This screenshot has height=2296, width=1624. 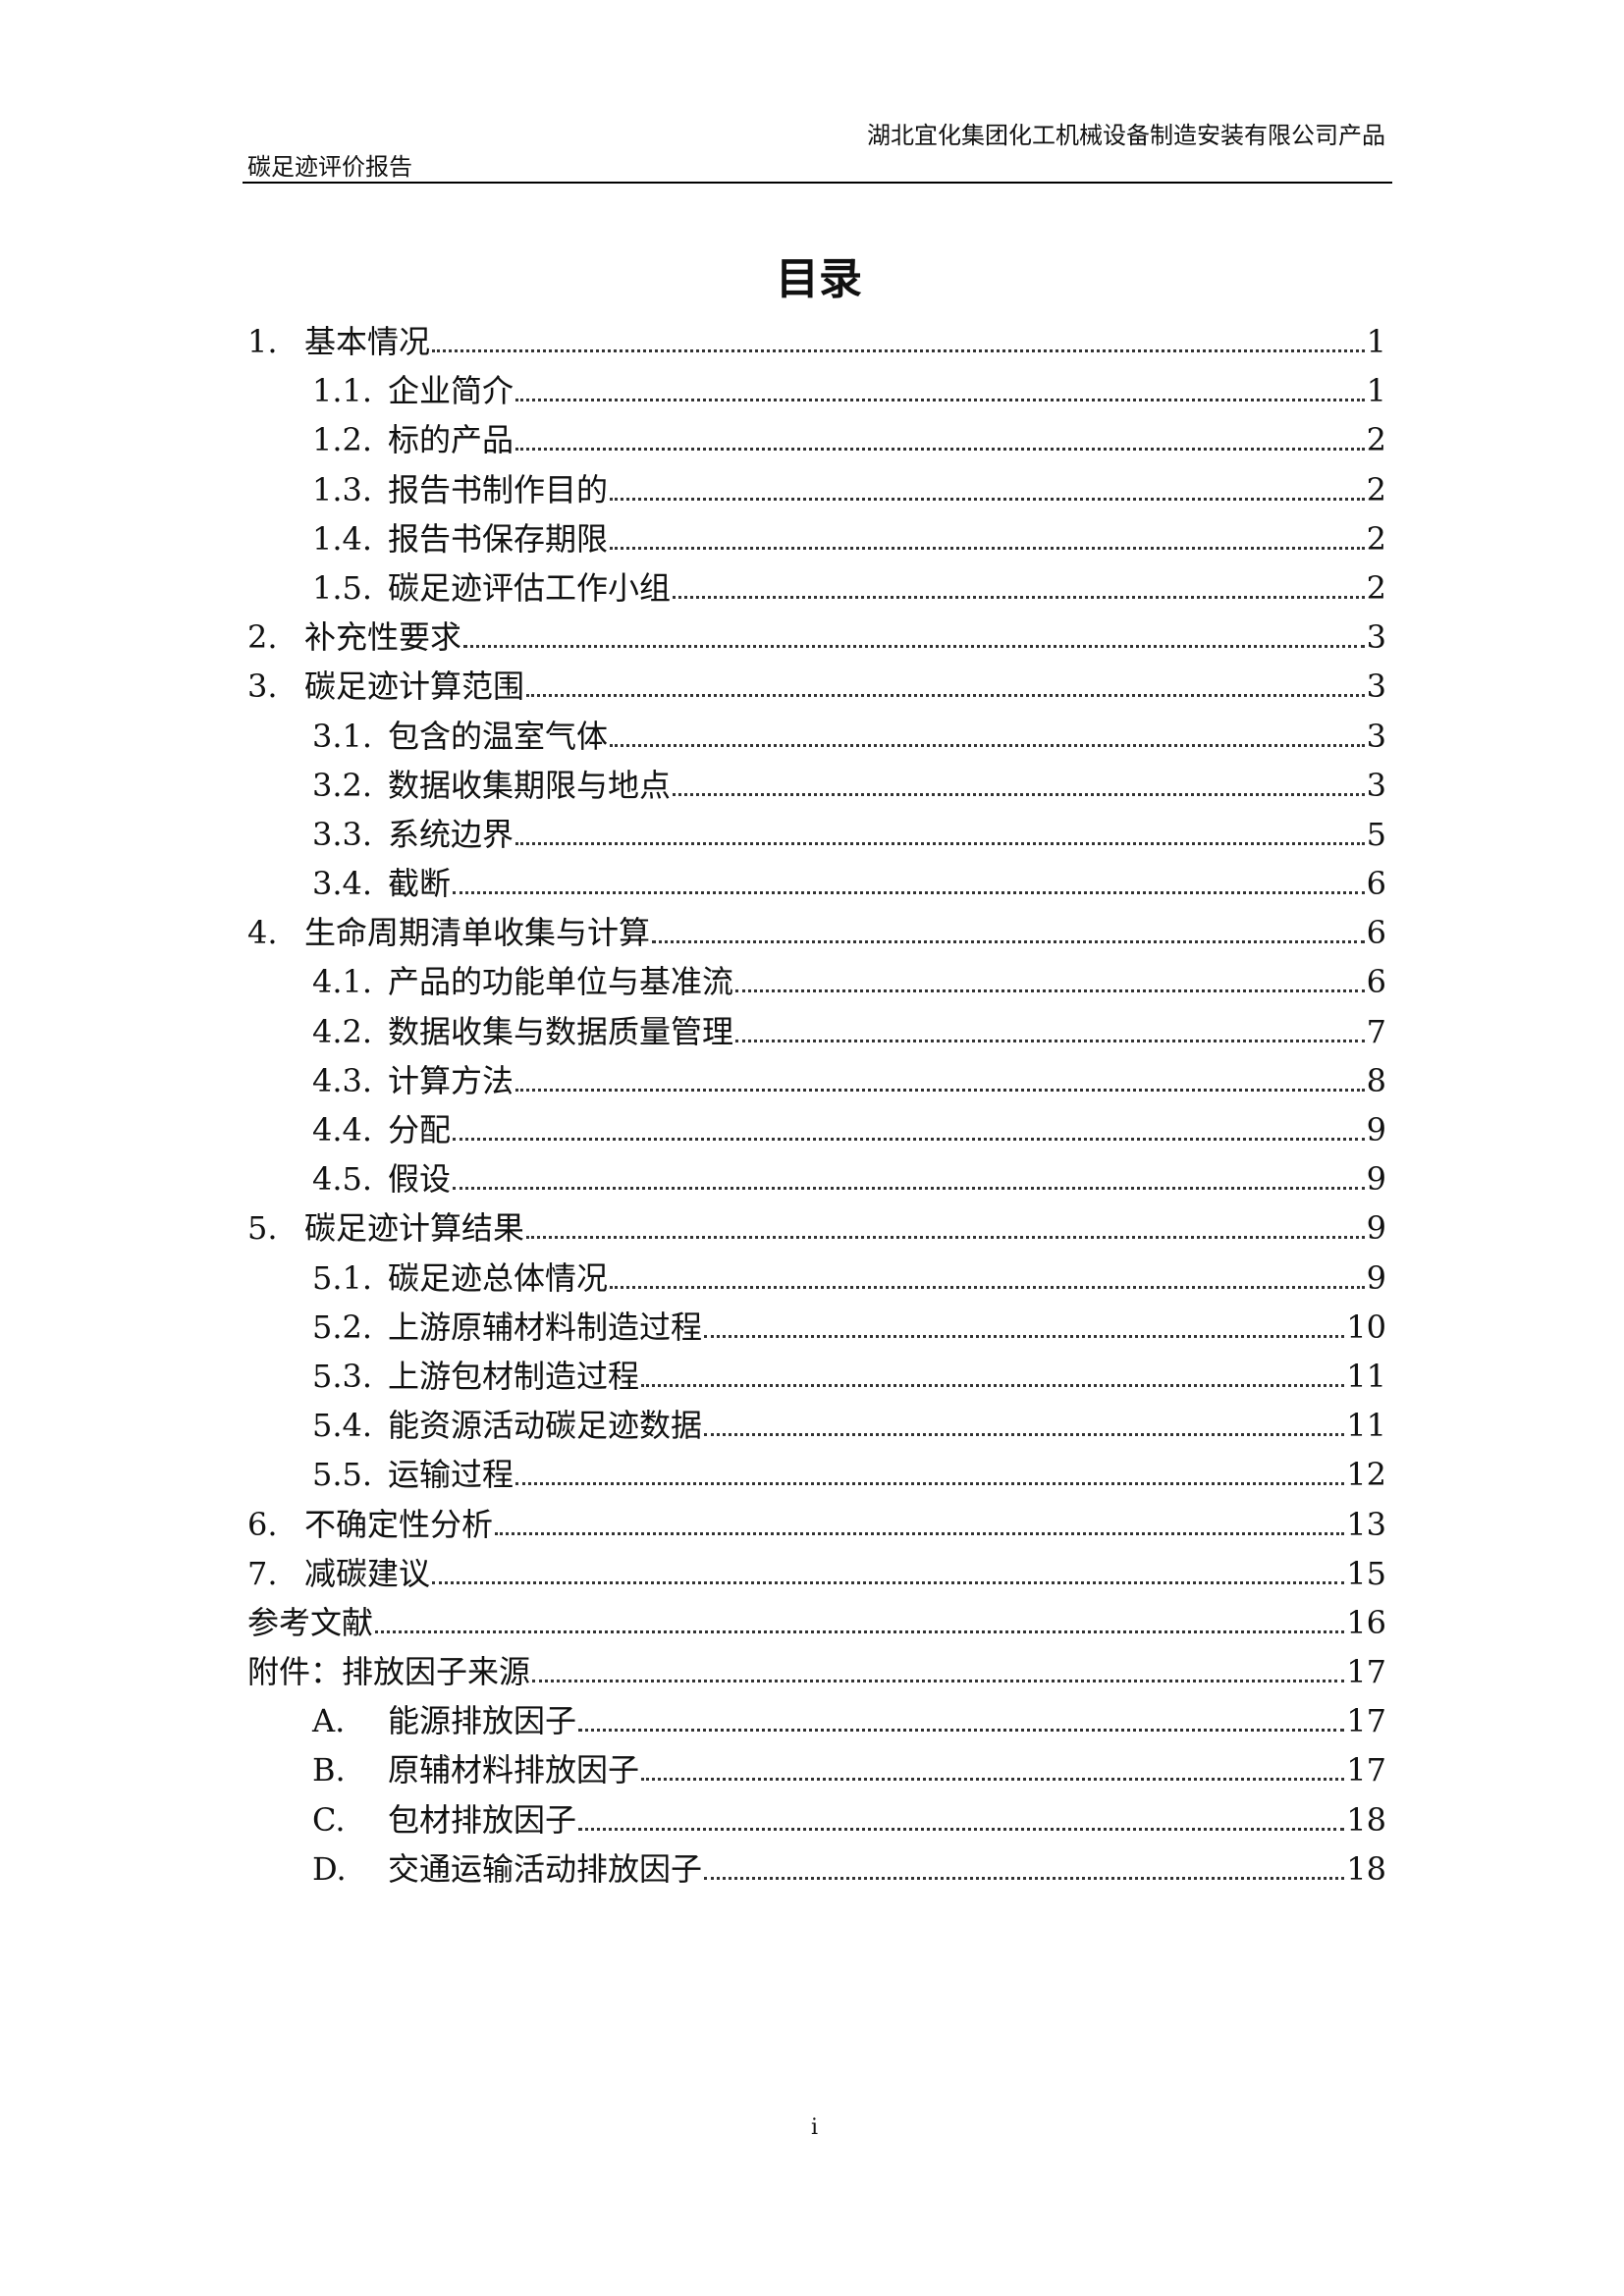 I want to click on toc-entry-number: 5.1., so click(x=342, y=1277).